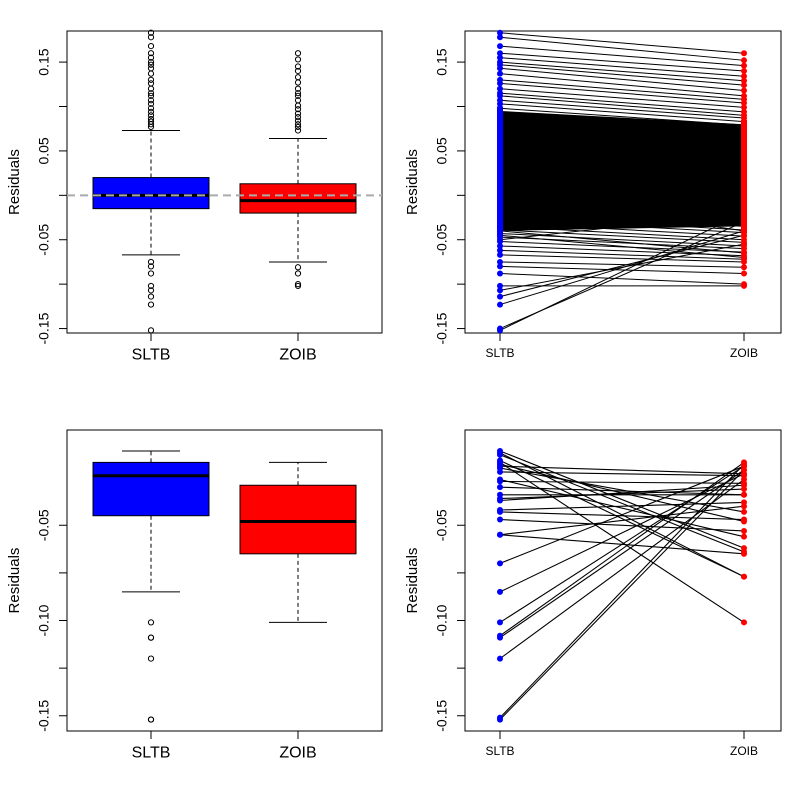  What do you see at coordinates (442, 620) in the screenshot?
I see `y-tick-label: -0.10` at bounding box center [442, 620].